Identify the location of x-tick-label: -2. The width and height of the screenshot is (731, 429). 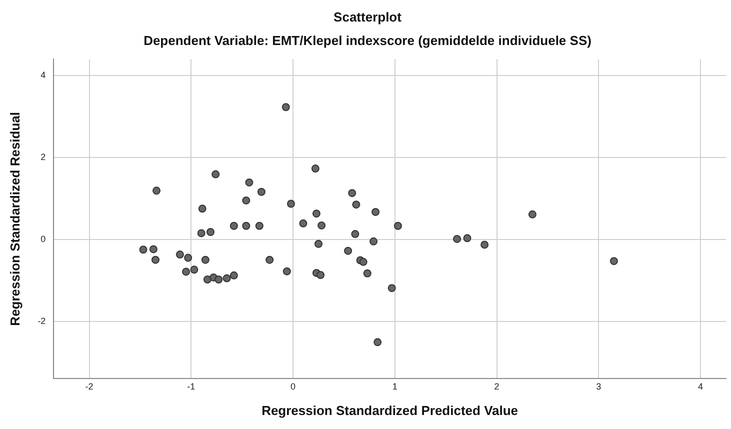
(89, 386).